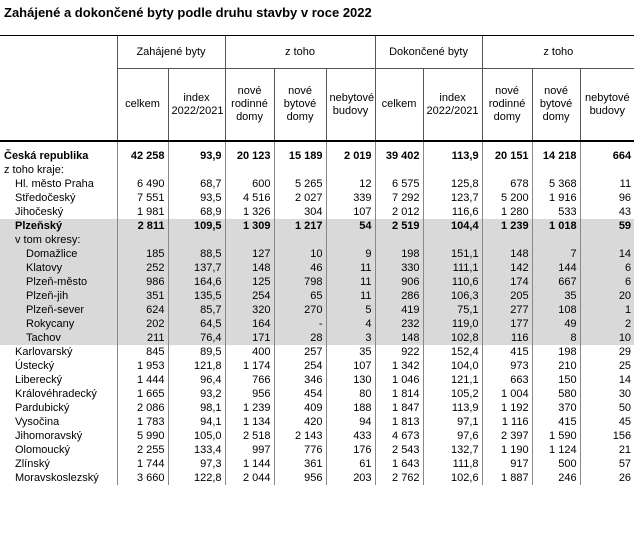 Image resolution: width=634 pixels, height=536 pixels. I want to click on cell: 2 255, so click(142, 450).